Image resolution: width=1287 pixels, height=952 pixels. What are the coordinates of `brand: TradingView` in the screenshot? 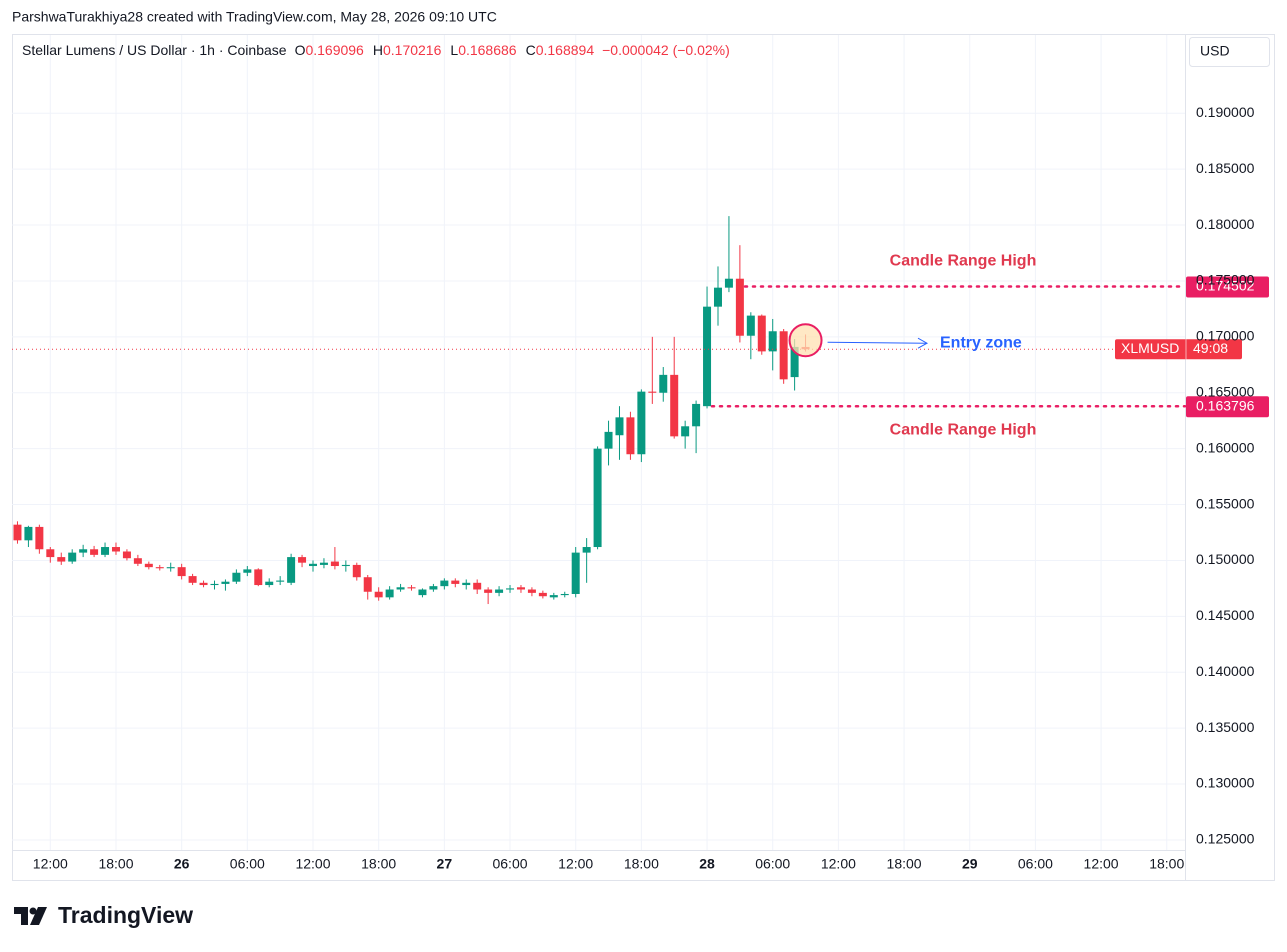 It's located at (125, 915).